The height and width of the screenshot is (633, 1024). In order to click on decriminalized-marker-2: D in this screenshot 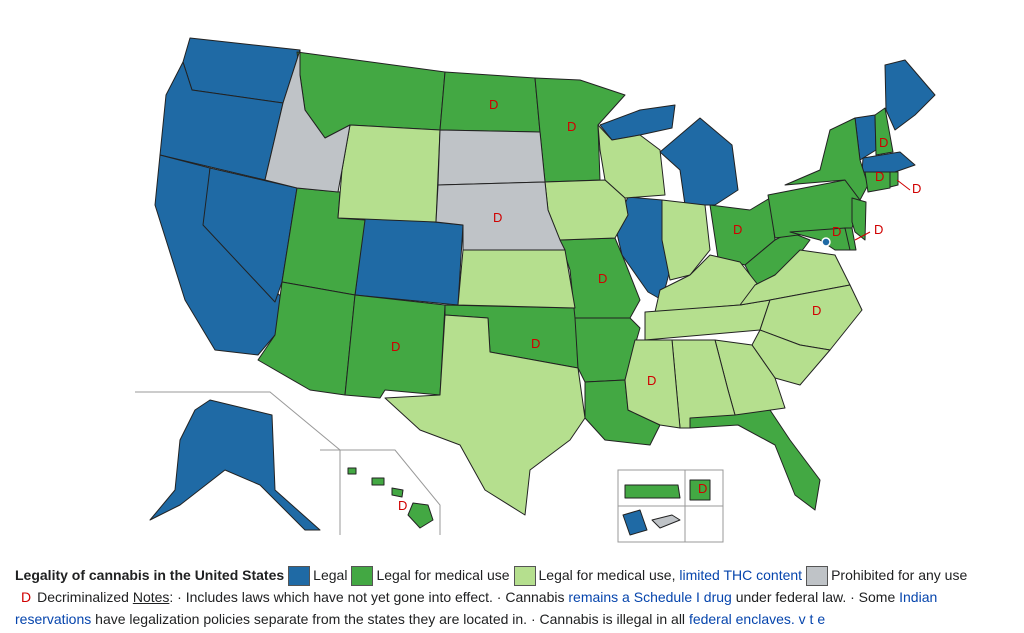, I will do `click(497, 217)`.